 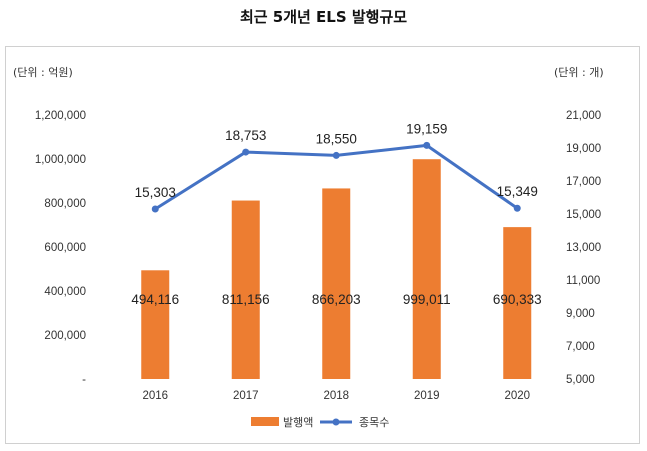 I want to click on x-tick-label: 2016, so click(x=155, y=396).